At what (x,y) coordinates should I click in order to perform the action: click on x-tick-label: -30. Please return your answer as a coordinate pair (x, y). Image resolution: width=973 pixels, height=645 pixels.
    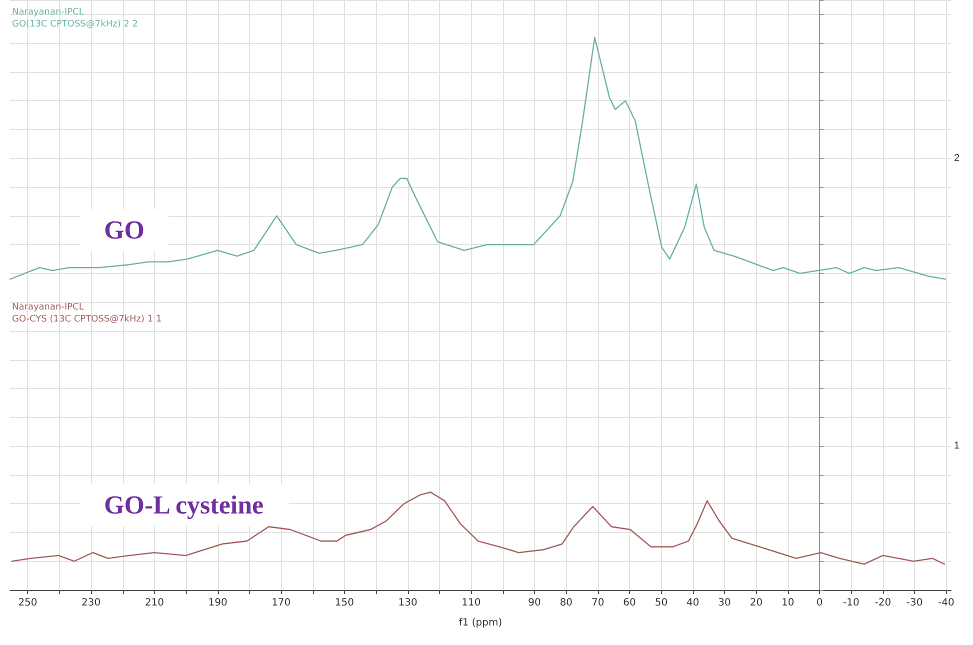
    Looking at the image, I should click on (914, 603).